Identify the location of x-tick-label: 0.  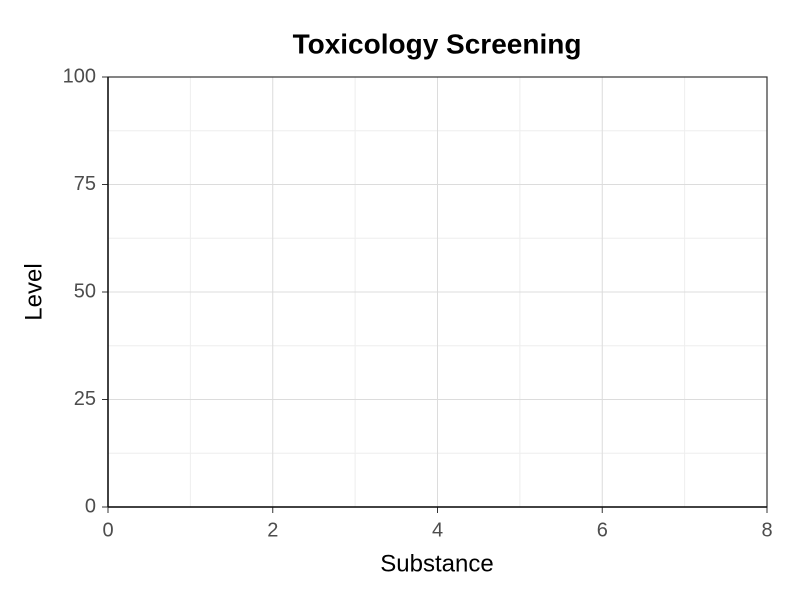
(107, 530).